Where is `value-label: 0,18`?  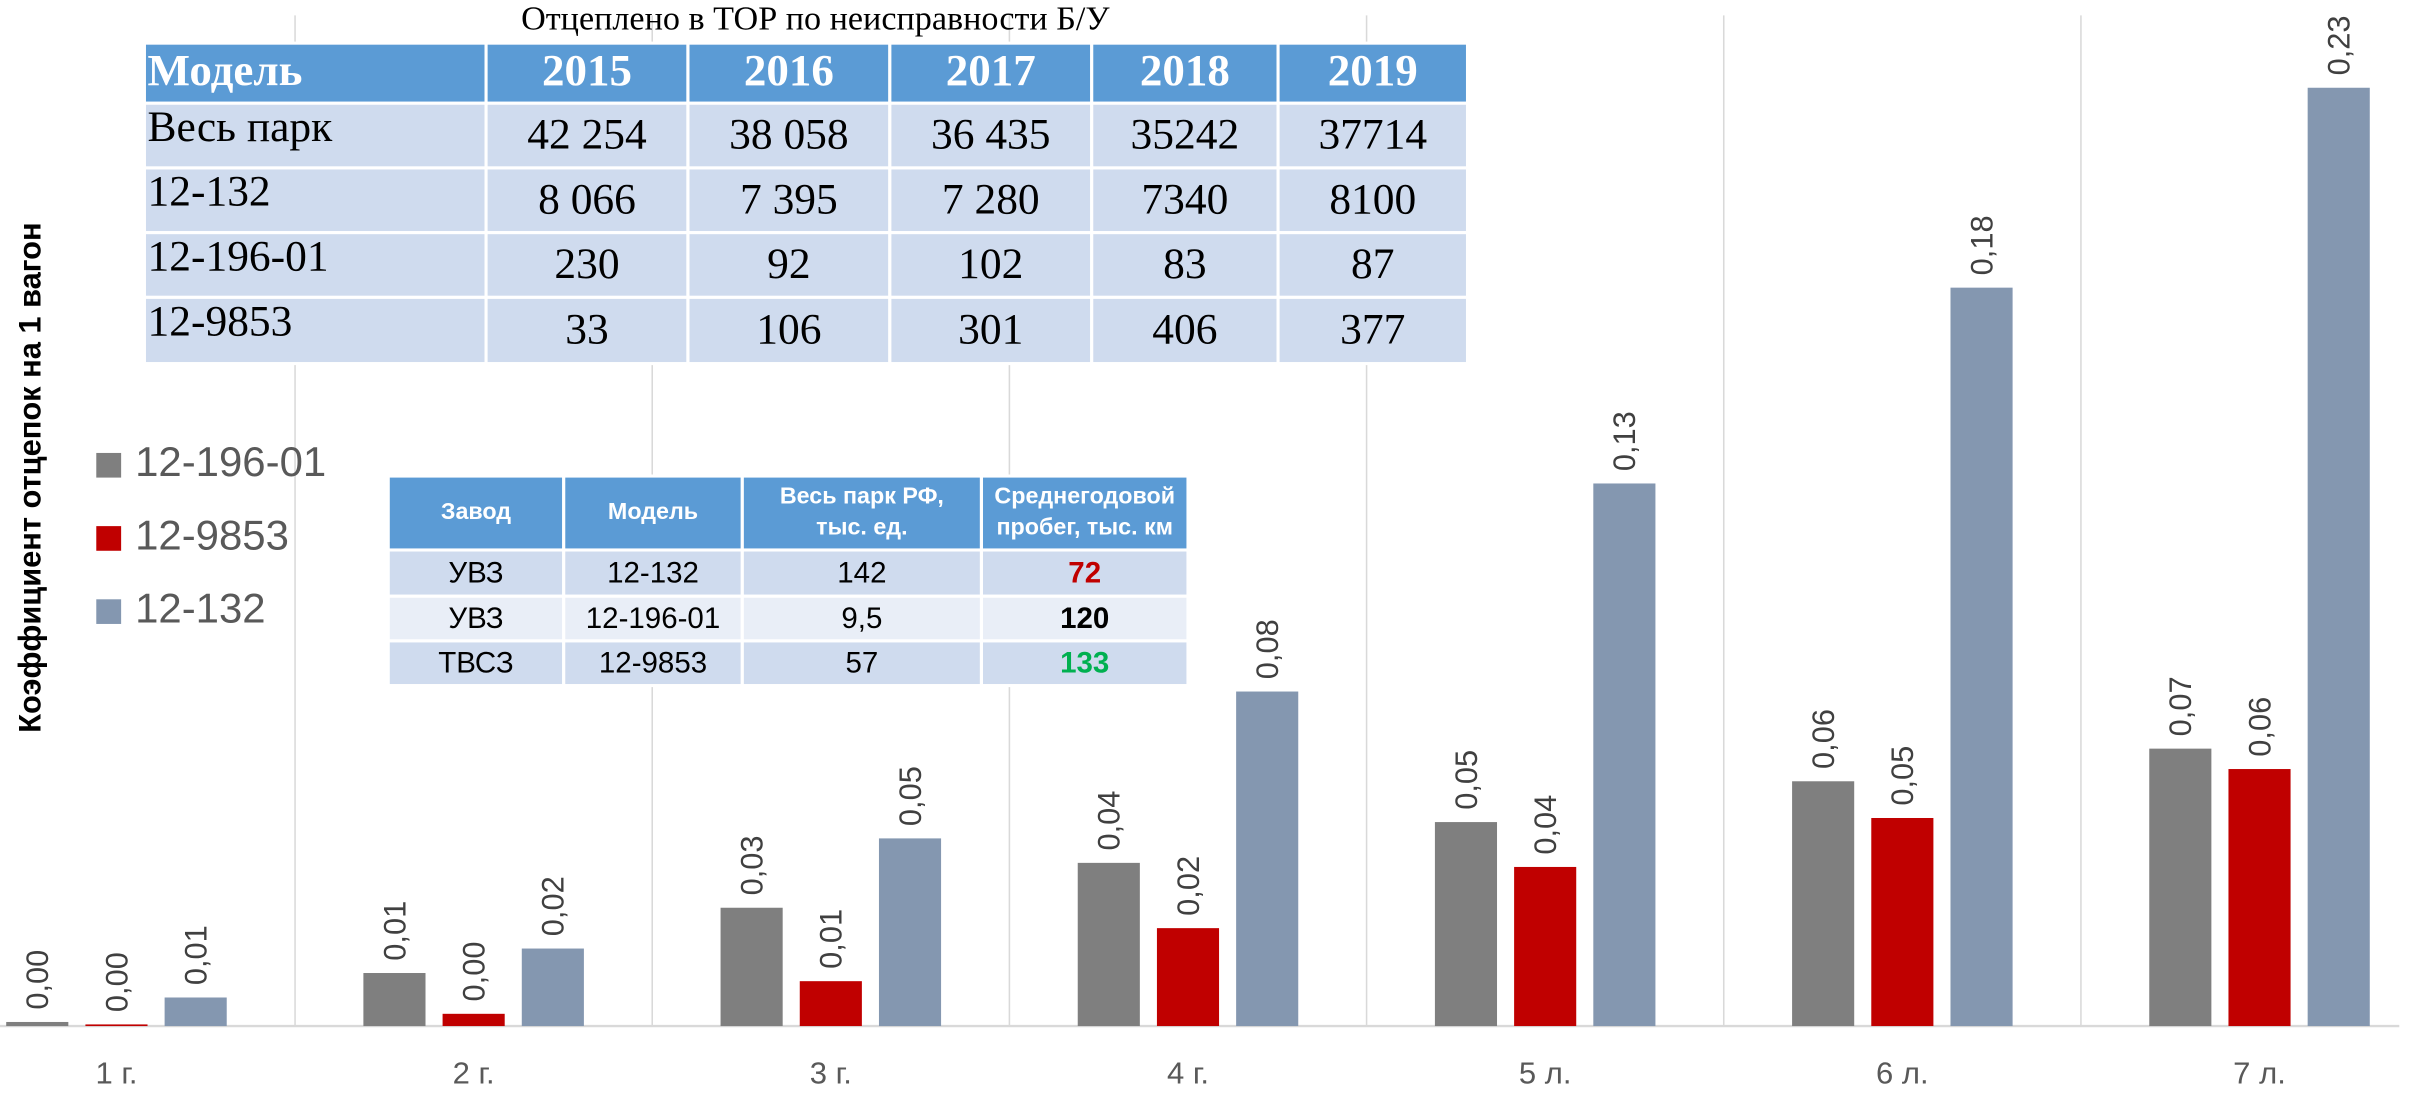
value-label: 0,18 is located at coordinates (1981, 245).